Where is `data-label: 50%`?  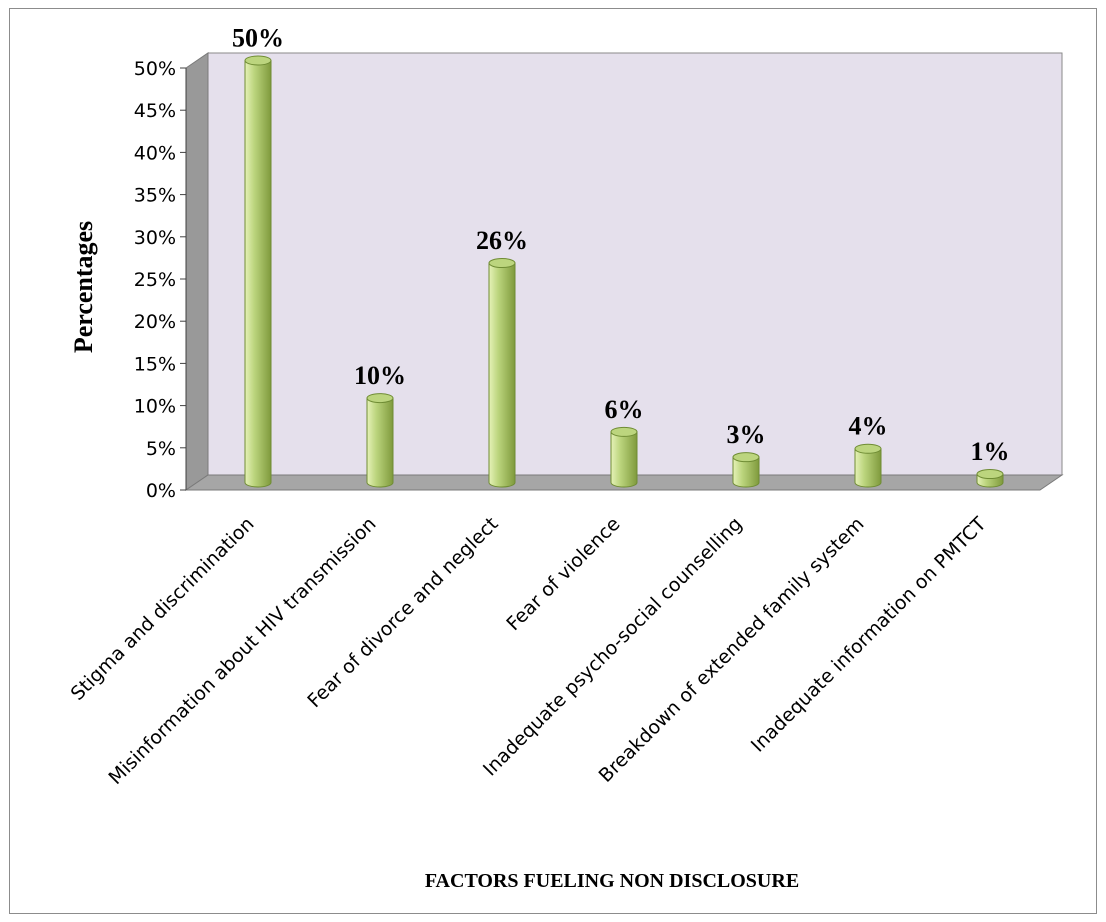
data-label: 50% is located at coordinates (258, 38).